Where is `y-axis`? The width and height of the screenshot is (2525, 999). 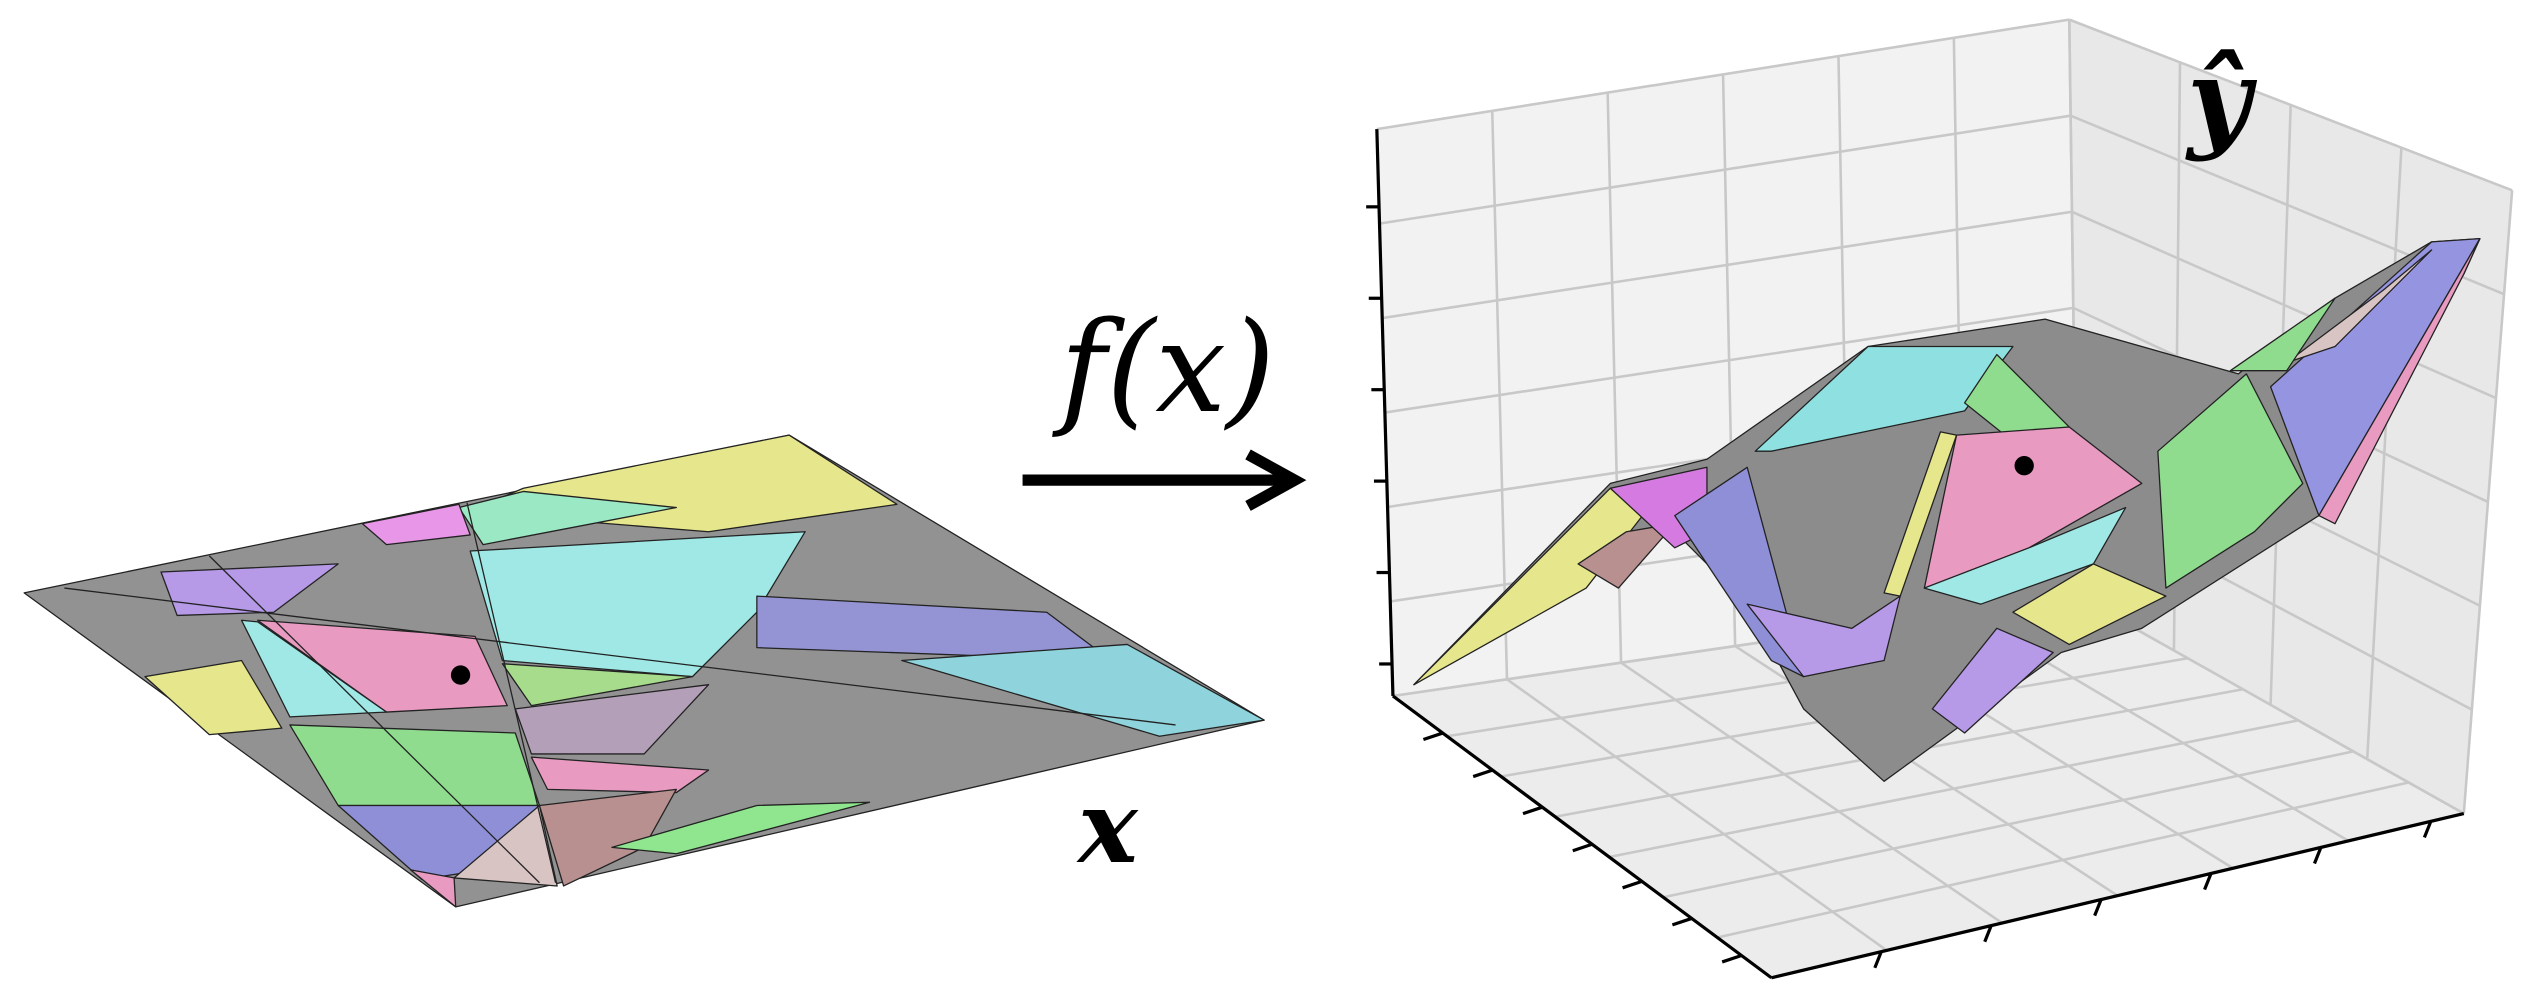
y-axis is located at coordinates (2117, 895).